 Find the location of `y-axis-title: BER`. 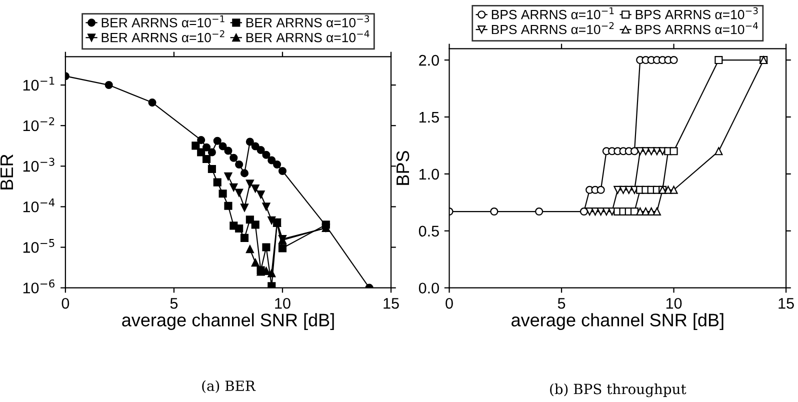

y-axis-title: BER is located at coordinates (6, 172).